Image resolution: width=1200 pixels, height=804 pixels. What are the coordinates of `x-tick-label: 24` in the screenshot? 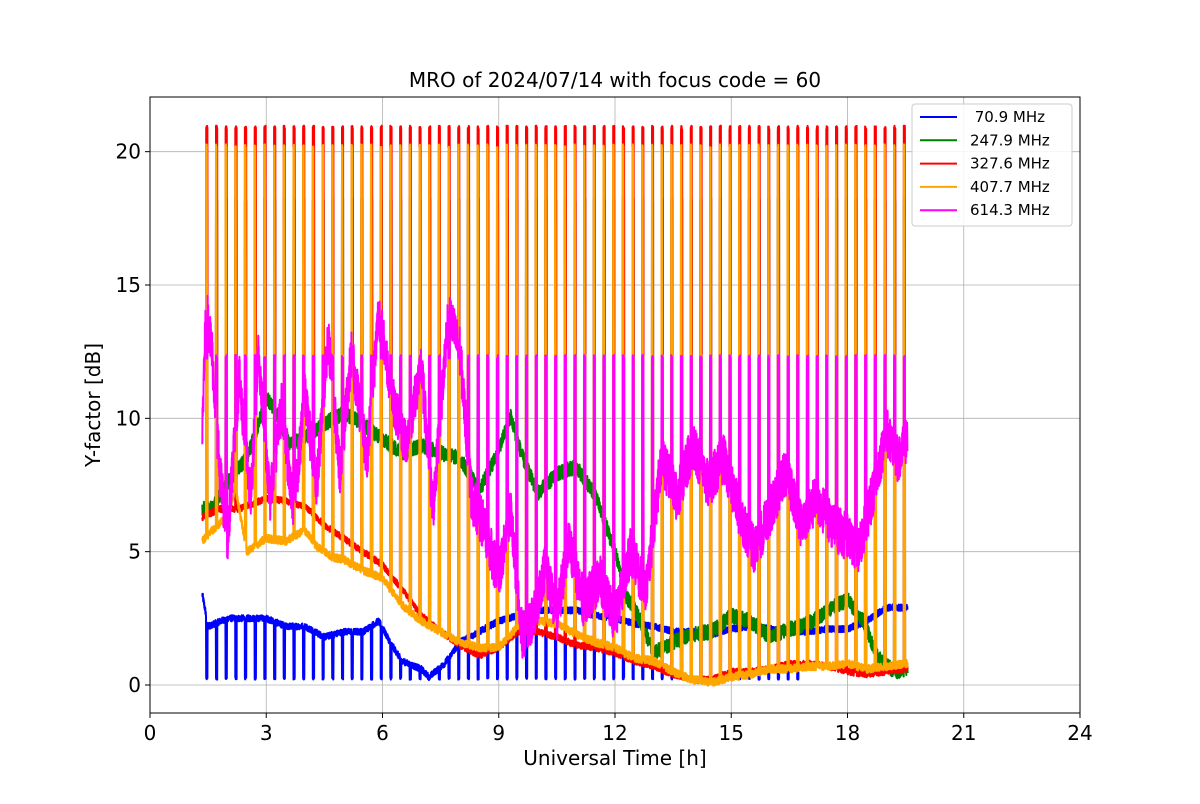 It's located at (1079, 733).